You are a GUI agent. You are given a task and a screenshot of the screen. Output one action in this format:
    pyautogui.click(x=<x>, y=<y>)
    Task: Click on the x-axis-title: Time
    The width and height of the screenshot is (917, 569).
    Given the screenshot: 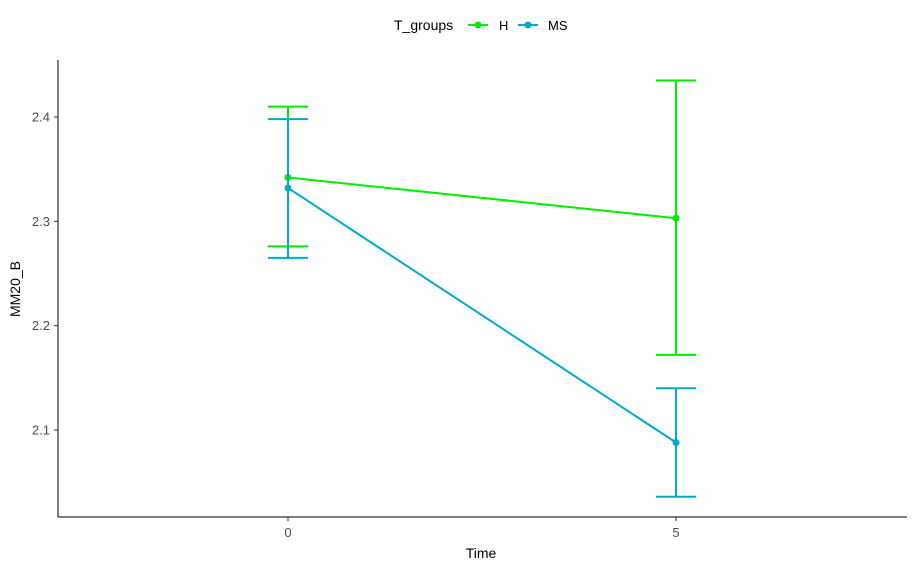 What is the action you would take?
    pyautogui.click(x=481, y=553)
    